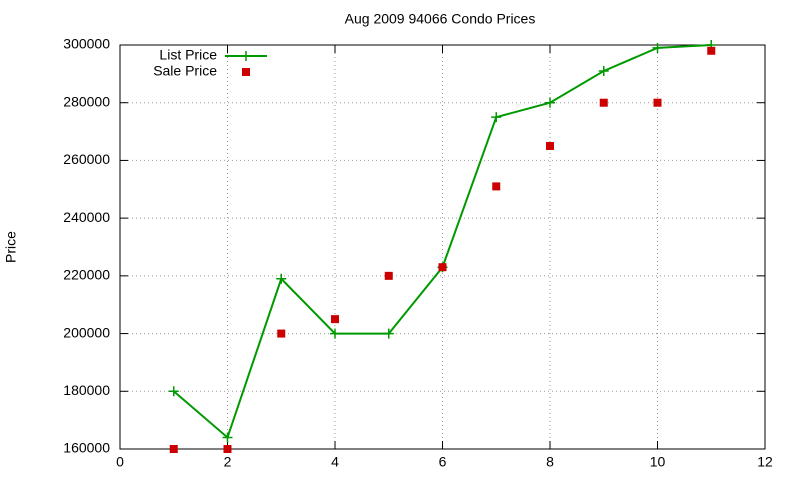 The height and width of the screenshot is (480, 800). I want to click on y-tick-label: 240000, so click(86, 217).